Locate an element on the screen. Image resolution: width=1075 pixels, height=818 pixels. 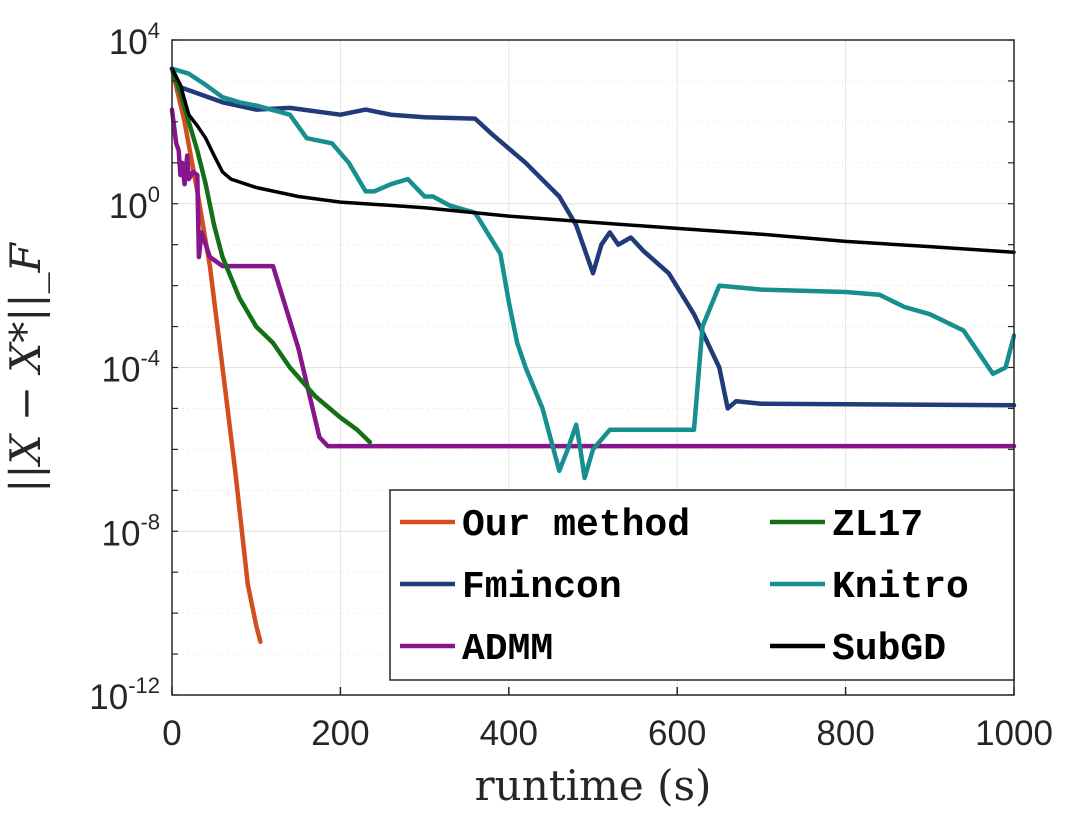
x-tick-label: 600 is located at coordinates (677, 733).